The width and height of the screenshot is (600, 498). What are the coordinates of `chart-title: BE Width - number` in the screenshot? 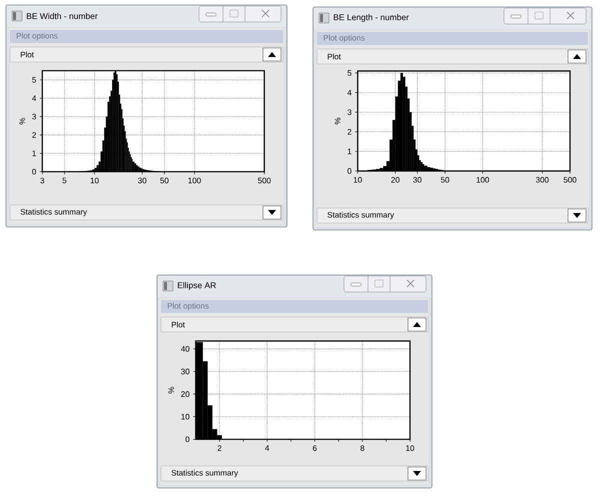 It's located at (62, 16).